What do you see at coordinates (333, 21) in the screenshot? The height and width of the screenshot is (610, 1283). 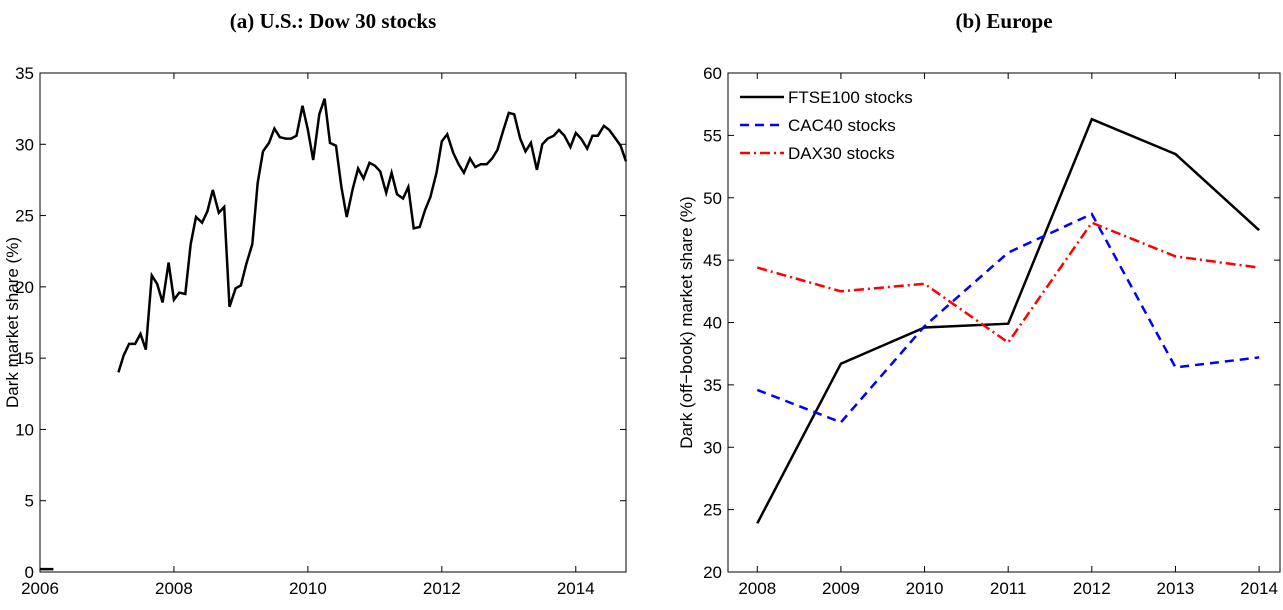 I see `chart-title: (a) U.S.: Dow 30 stocks` at bounding box center [333, 21].